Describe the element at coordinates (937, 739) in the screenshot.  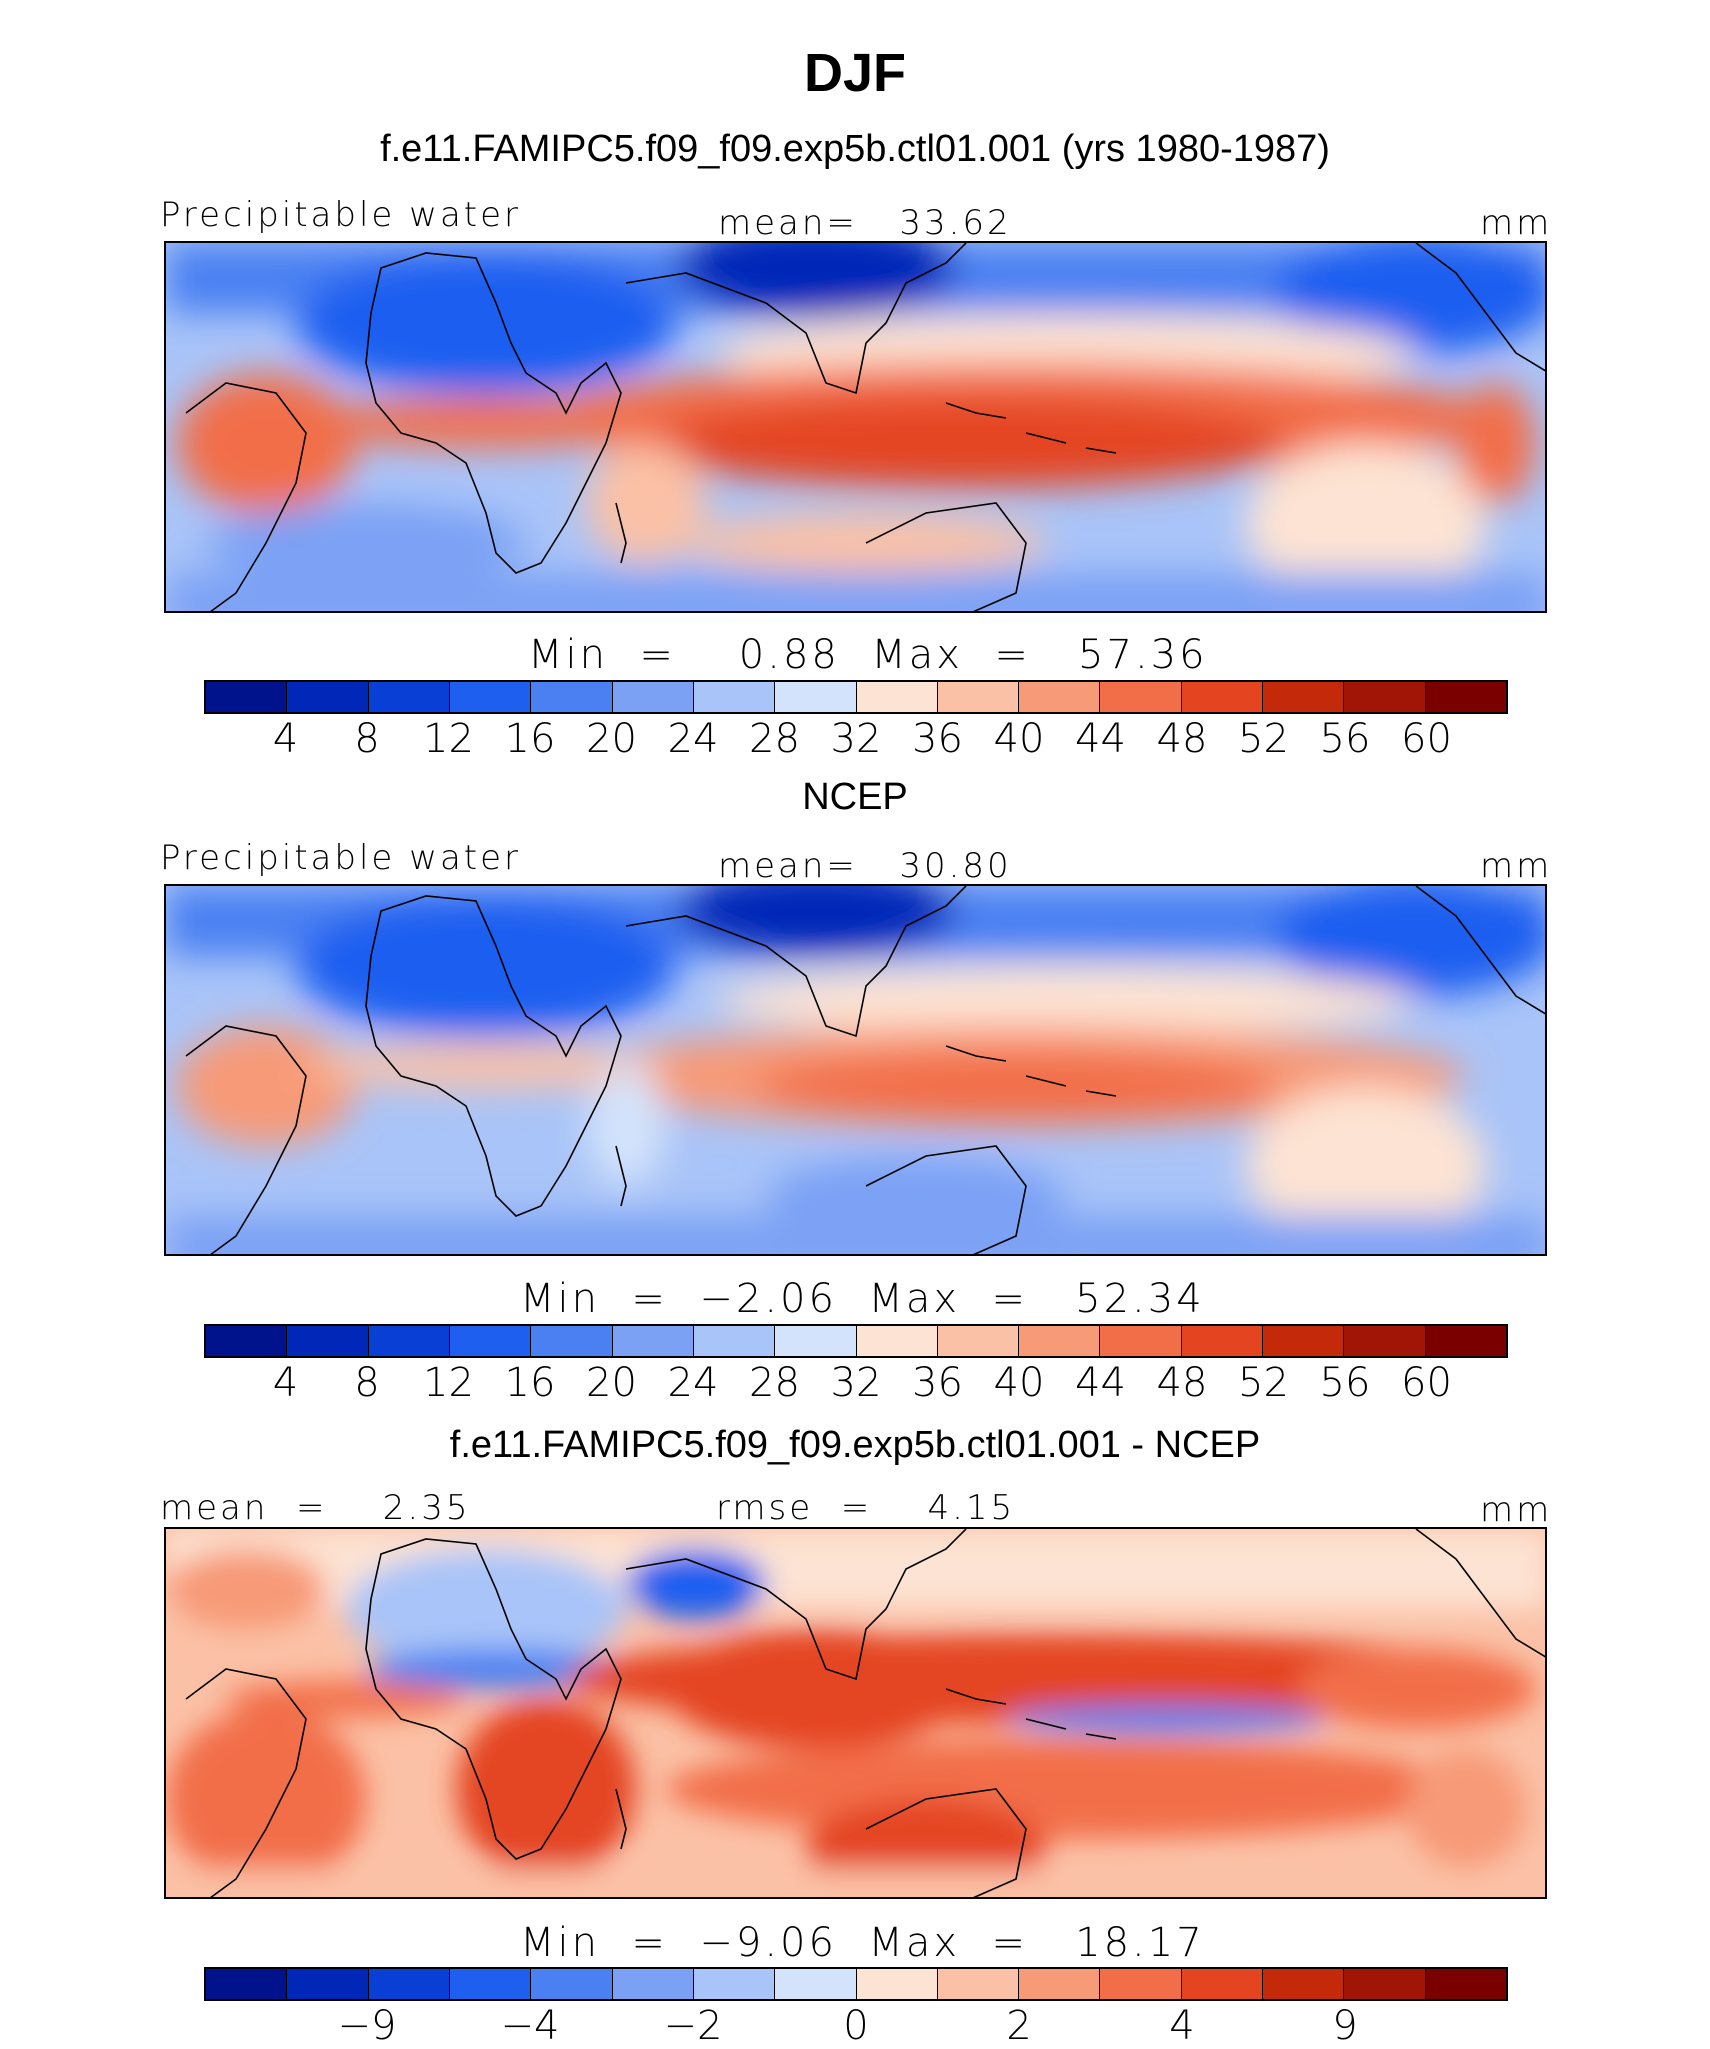
I see `colorbar-tick-label: 36` at that location.